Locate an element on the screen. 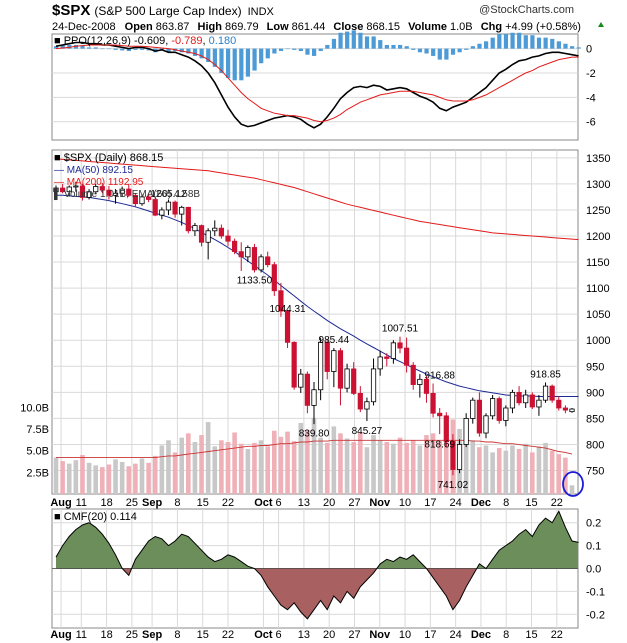  x-tick-label: Aug is located at coordinates (60, 635).